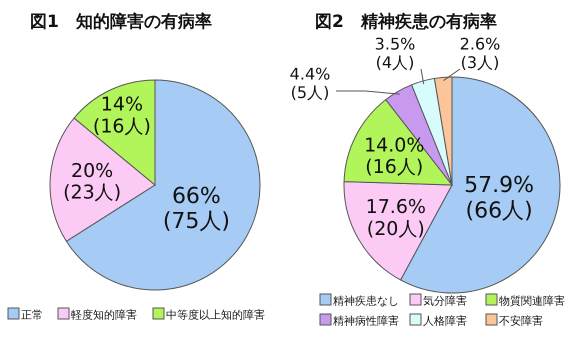 The height and width of the screenshot is (341, 584). Describe the element at coordinates (394, 156) in the screenshot. I see `data-label: 14.0% (16人)` at that location.